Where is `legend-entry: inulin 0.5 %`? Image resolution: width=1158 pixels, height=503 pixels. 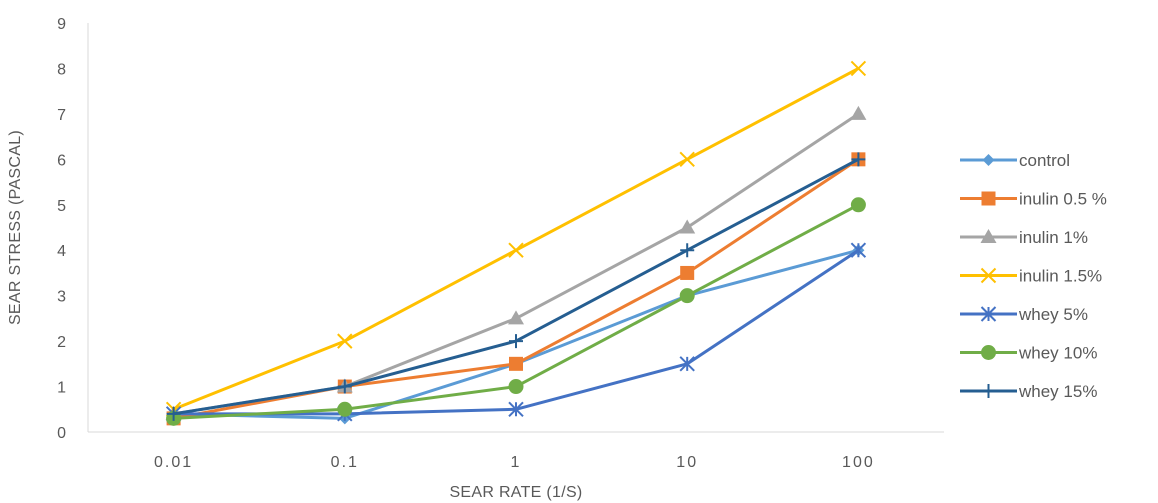 legend-entry: inulin 0.5 % is located at coordinates (1033, 199).